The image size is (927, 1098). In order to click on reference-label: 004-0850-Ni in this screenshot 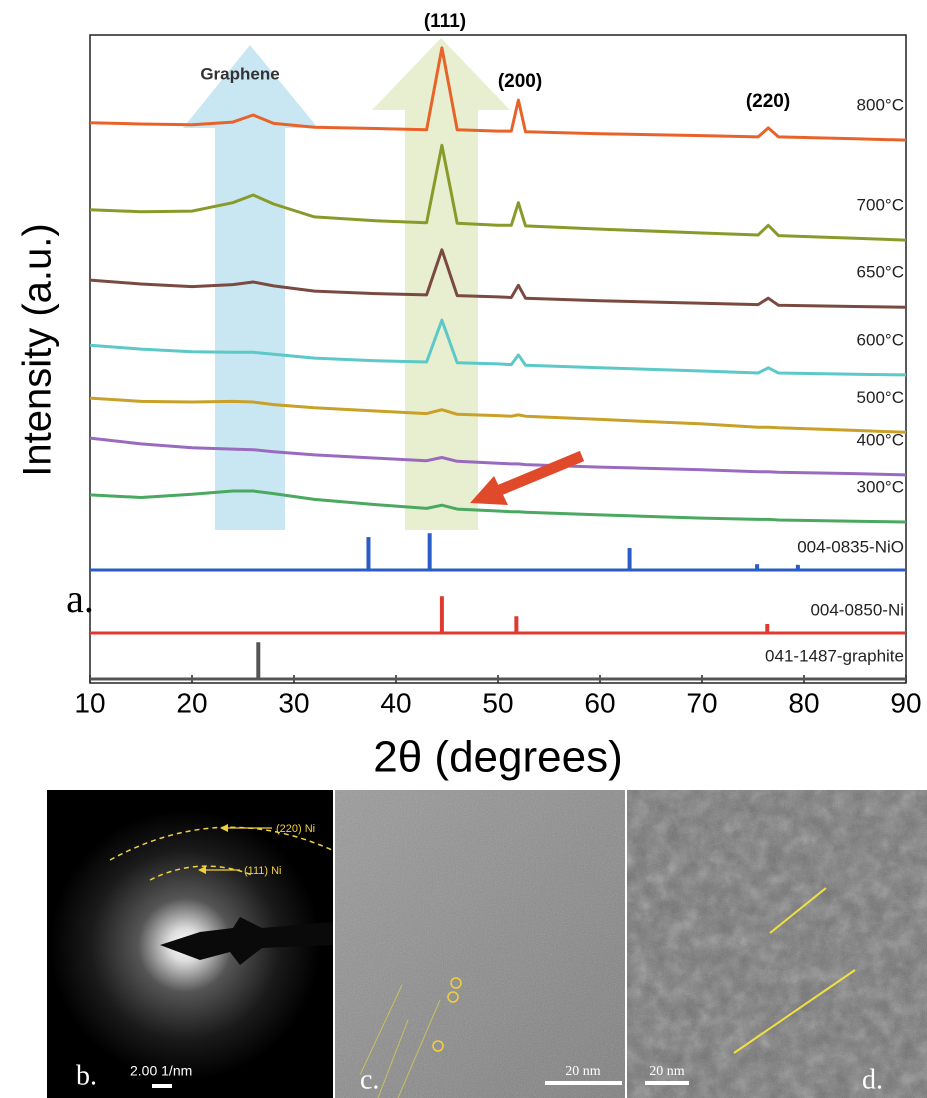, I will do `click(857, 609)`.